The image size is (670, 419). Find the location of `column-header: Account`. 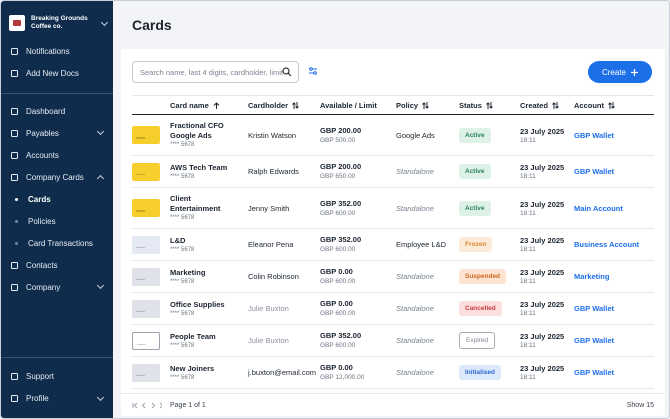

column-header: Account is located at coordinates (614, 105).